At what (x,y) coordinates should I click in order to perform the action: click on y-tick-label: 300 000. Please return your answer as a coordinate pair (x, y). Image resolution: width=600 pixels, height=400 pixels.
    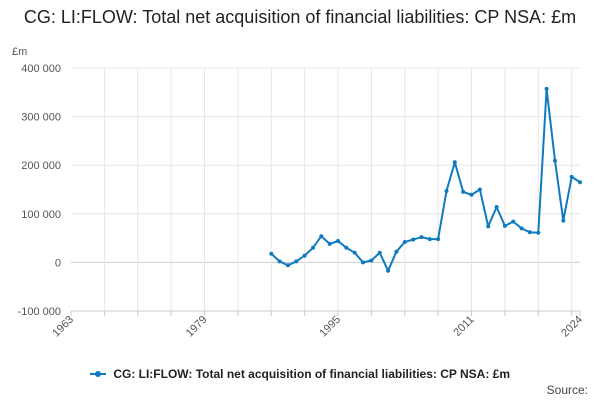
    Looking at the image, I should click on (41, 118).